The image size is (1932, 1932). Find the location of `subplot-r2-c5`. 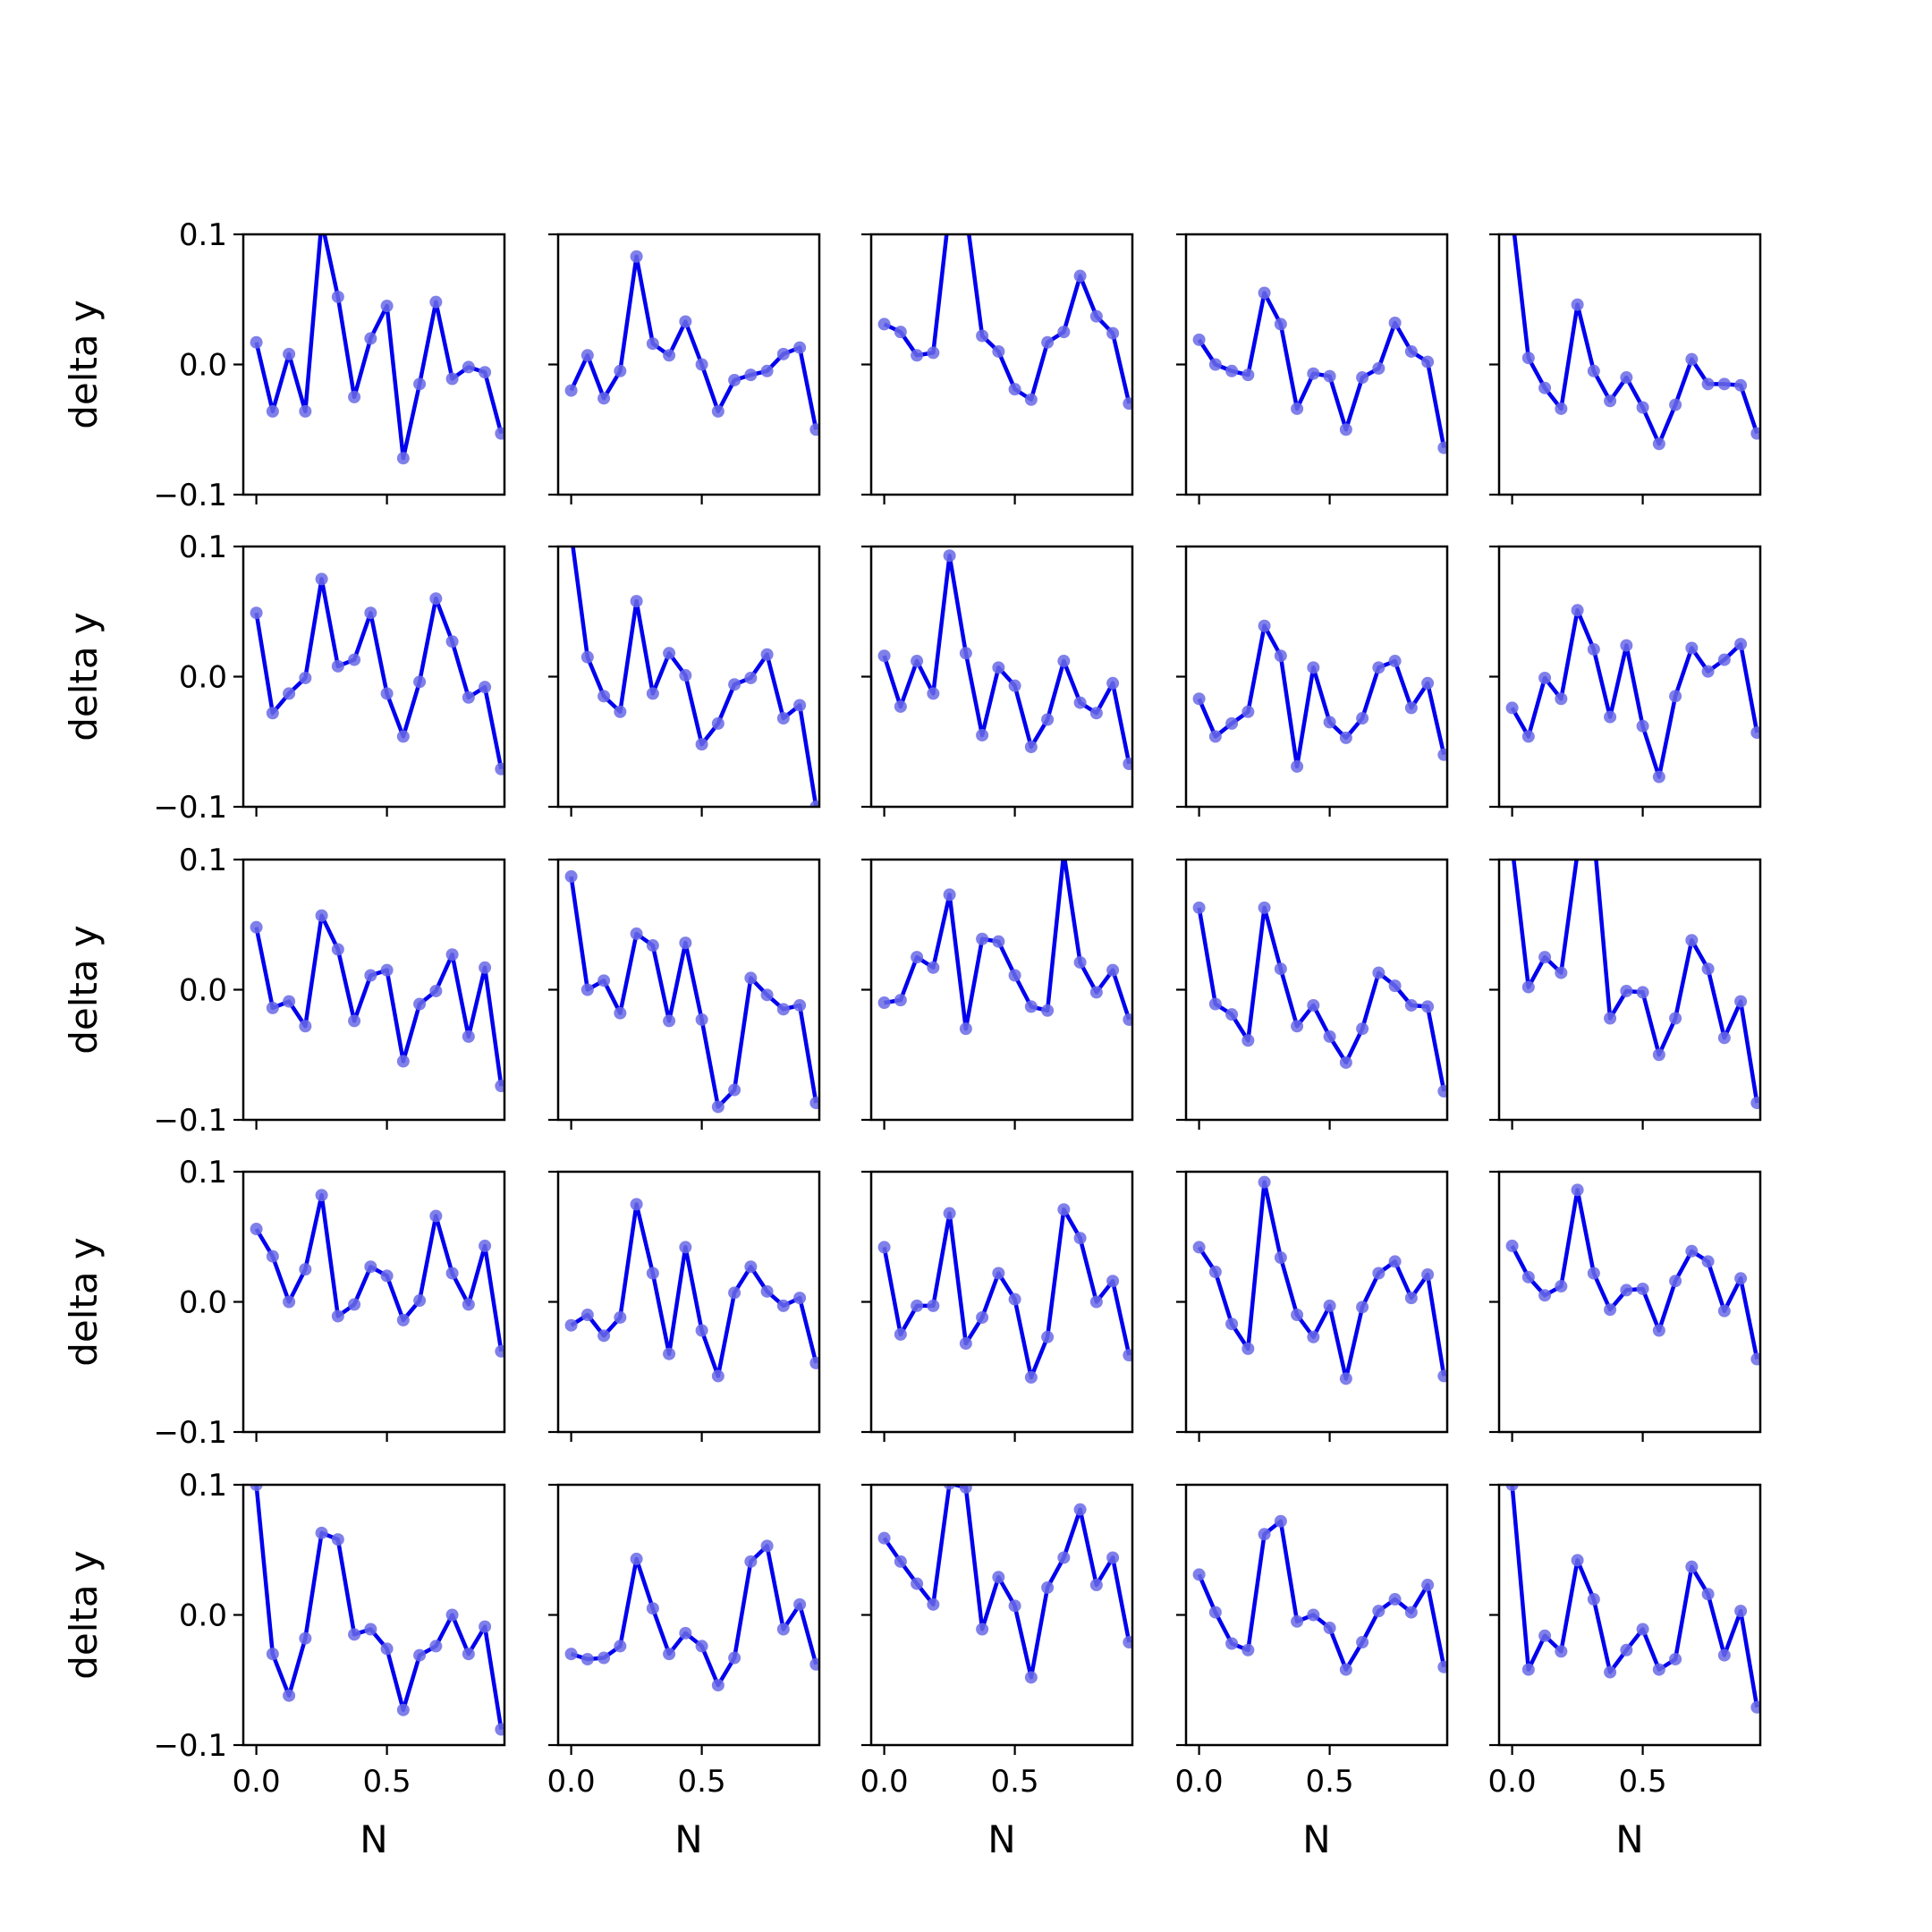

subplot-r2-c5 is located at coordinates (1625, 681).